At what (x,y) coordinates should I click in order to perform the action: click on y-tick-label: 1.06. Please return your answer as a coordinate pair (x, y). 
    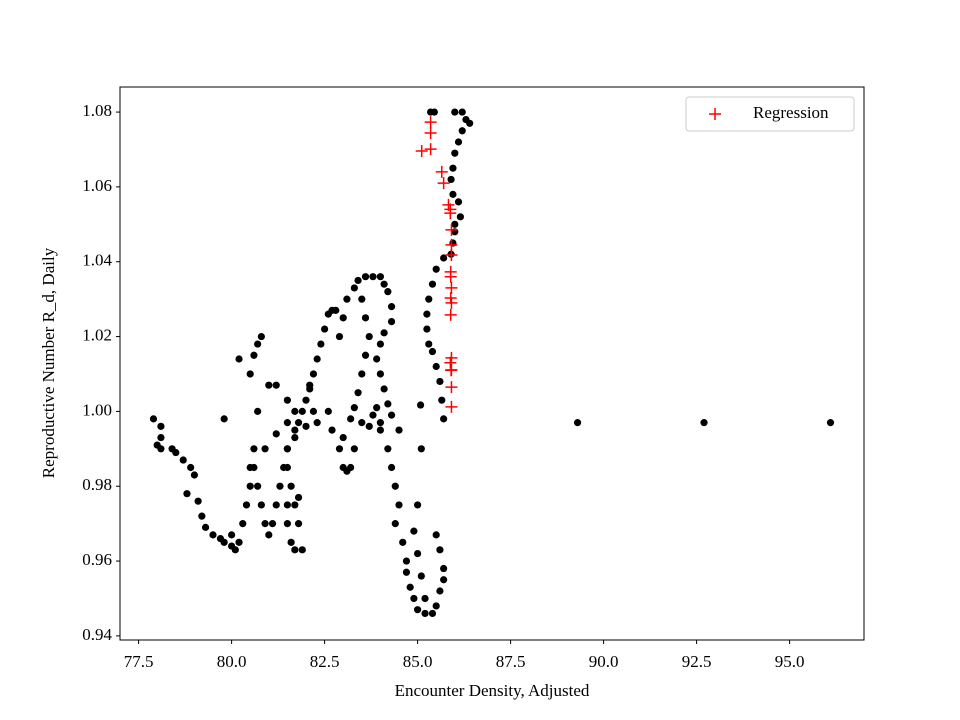
    Looking at the image, I should click on (97, 185).